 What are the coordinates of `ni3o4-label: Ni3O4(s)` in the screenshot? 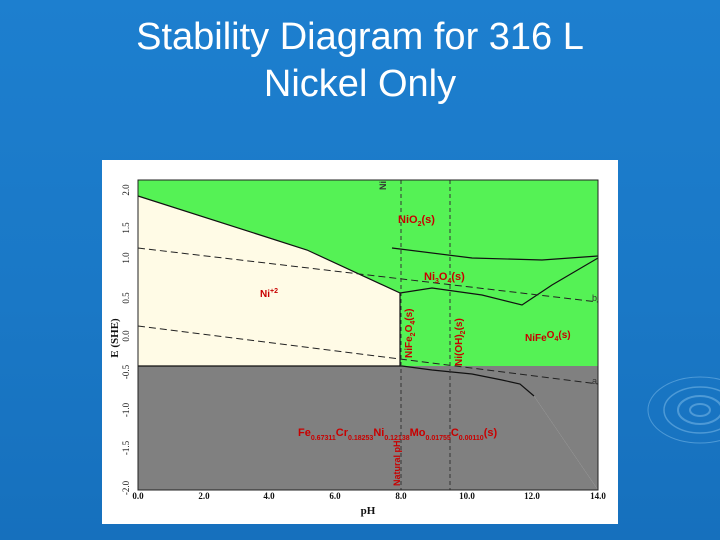 It's located at (444, 278).